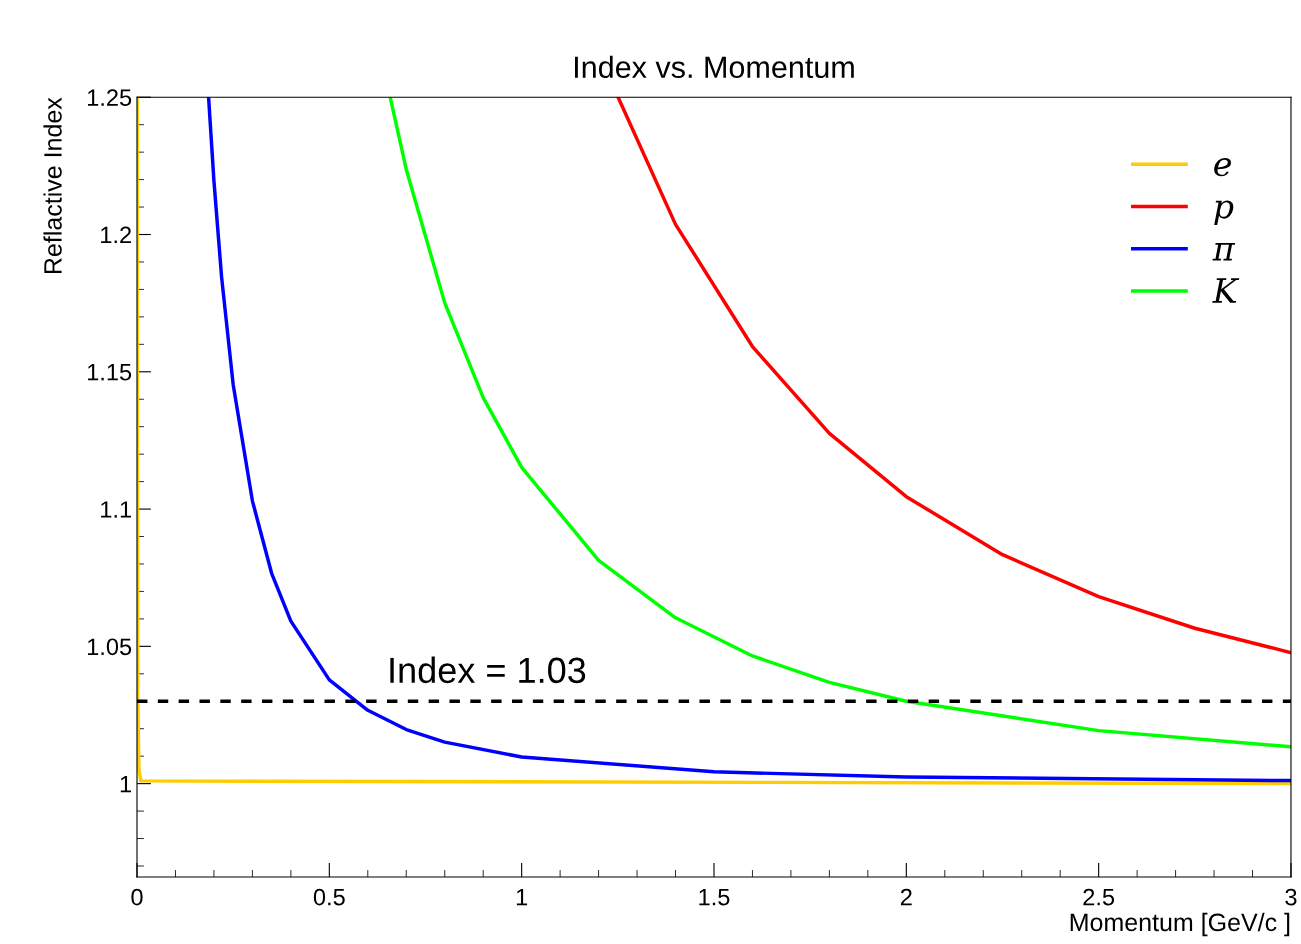  Describe the element at coordinates (116, 509) in the screenshot. I see `y-tick-label: 1.1` at that location.